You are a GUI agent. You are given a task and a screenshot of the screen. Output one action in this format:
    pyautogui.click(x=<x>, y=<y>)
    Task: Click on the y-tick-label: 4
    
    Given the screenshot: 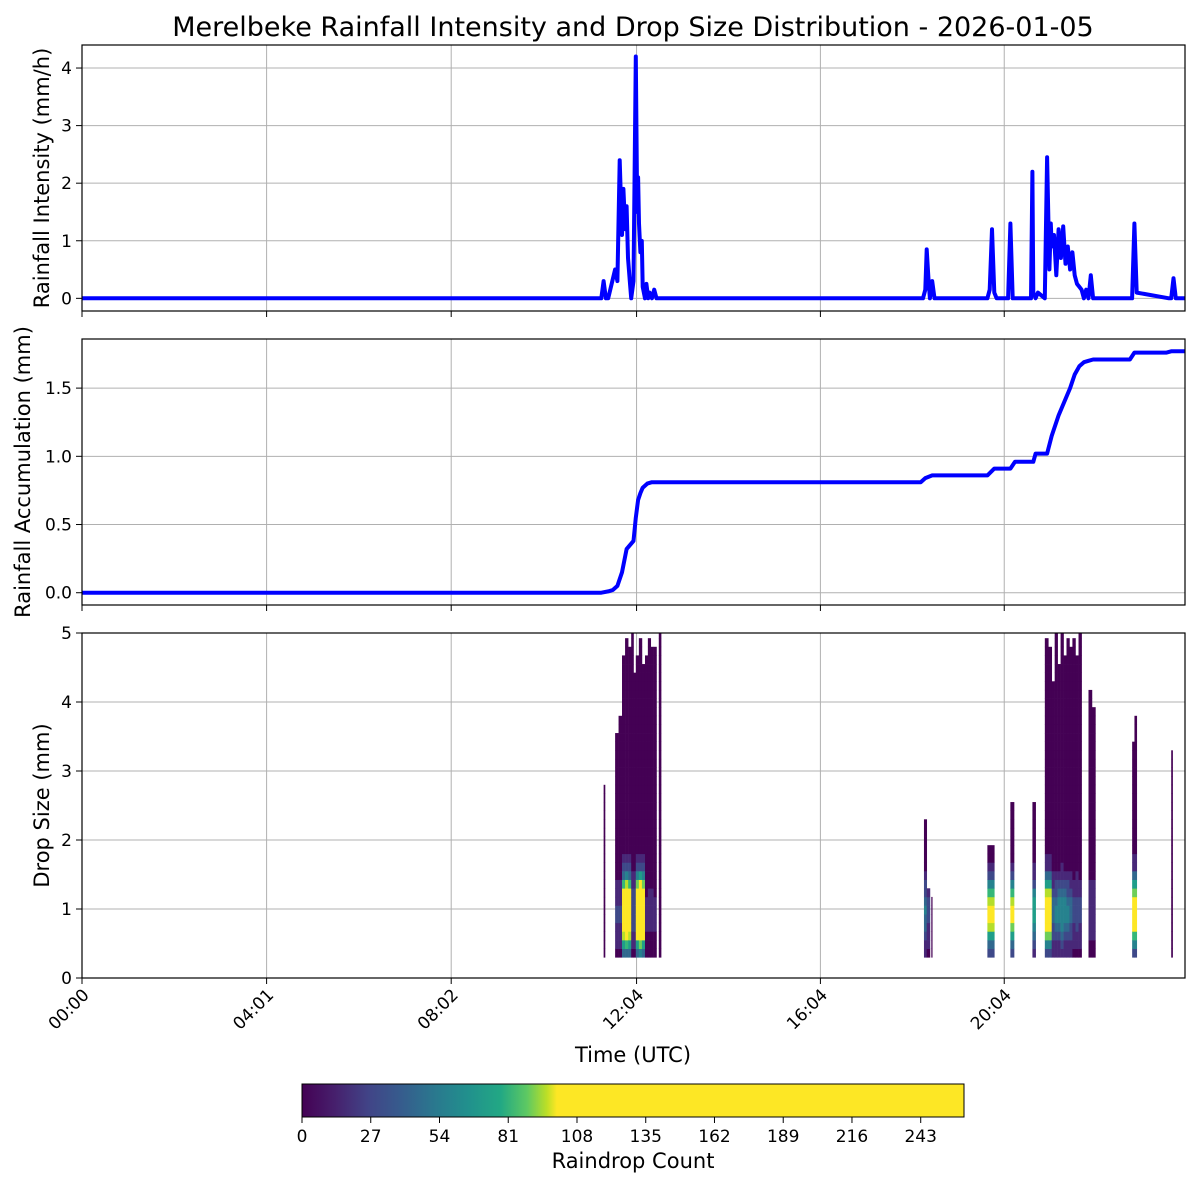 What is the action you would take?
    pyautogui.click(x=66, y=69)
    